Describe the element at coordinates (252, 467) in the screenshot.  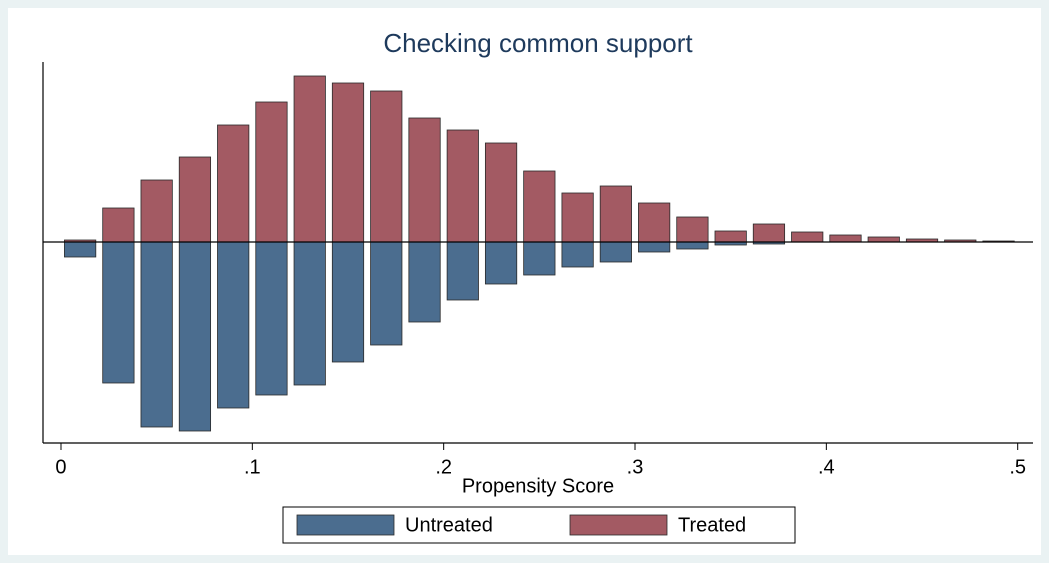
I see `x-tick-label: .1` at that location.